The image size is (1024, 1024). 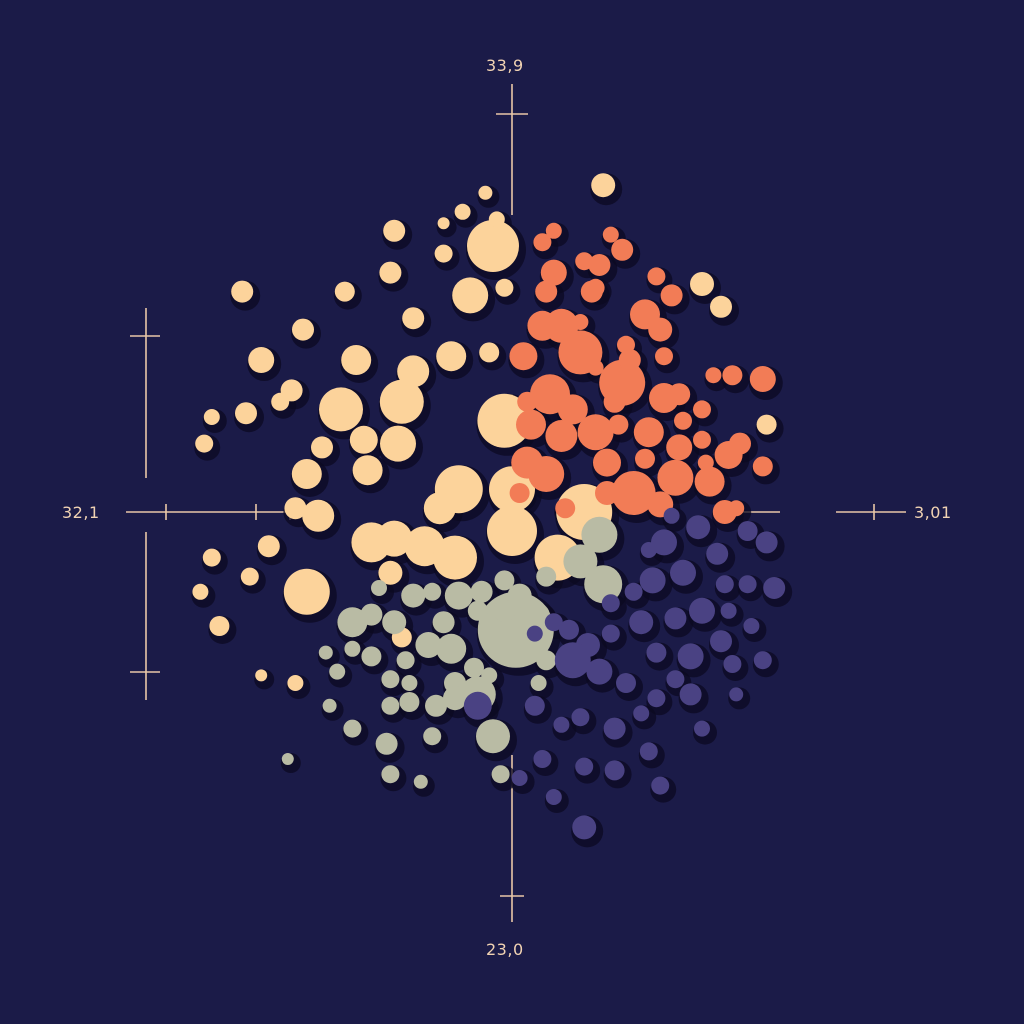 I want to click on axis-label-top: 33,9, so click(x=505, y=65).